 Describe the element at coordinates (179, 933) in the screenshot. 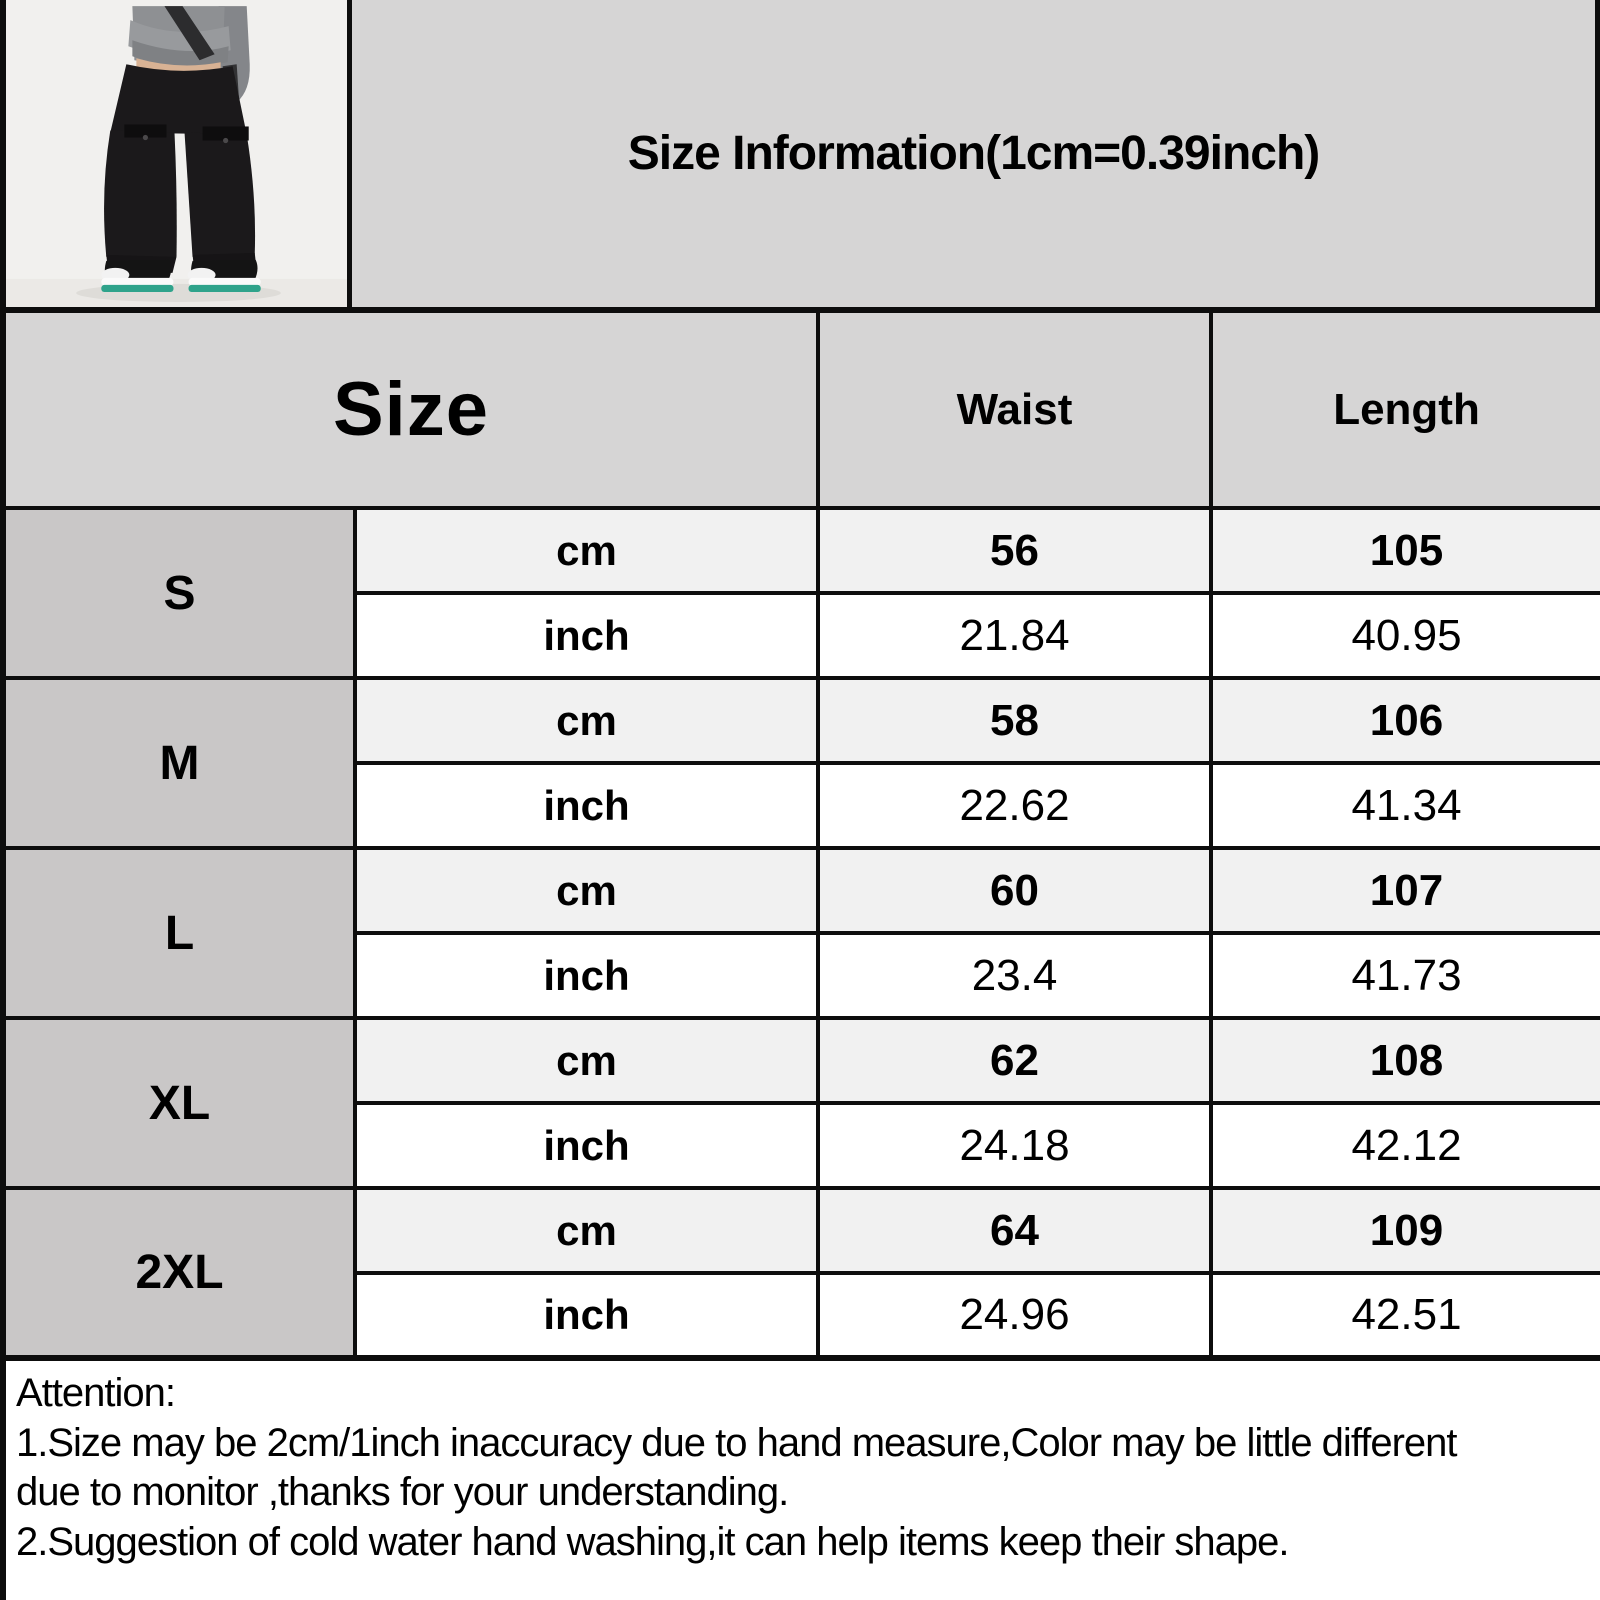

I see `size-label-l: L` at that location.